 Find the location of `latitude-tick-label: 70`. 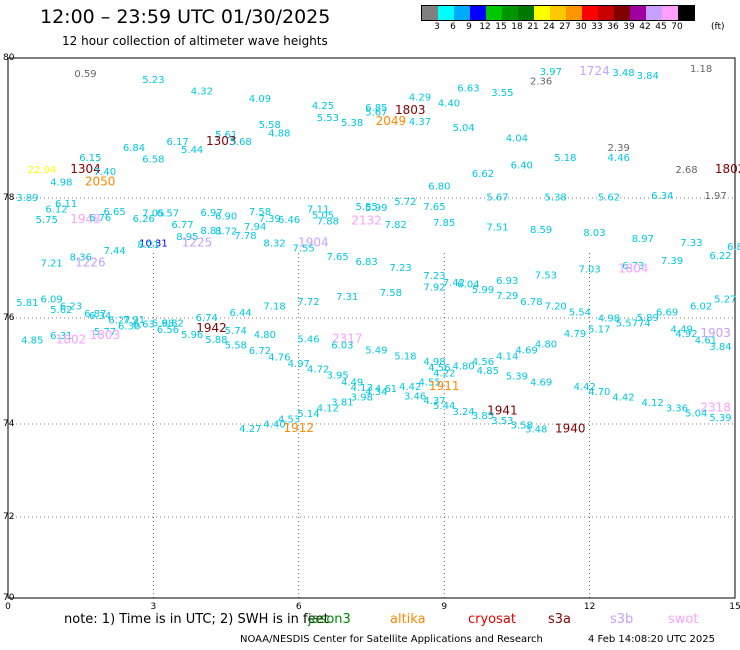

latitude-tick-label: 70 is located at coordinates (9, 598).